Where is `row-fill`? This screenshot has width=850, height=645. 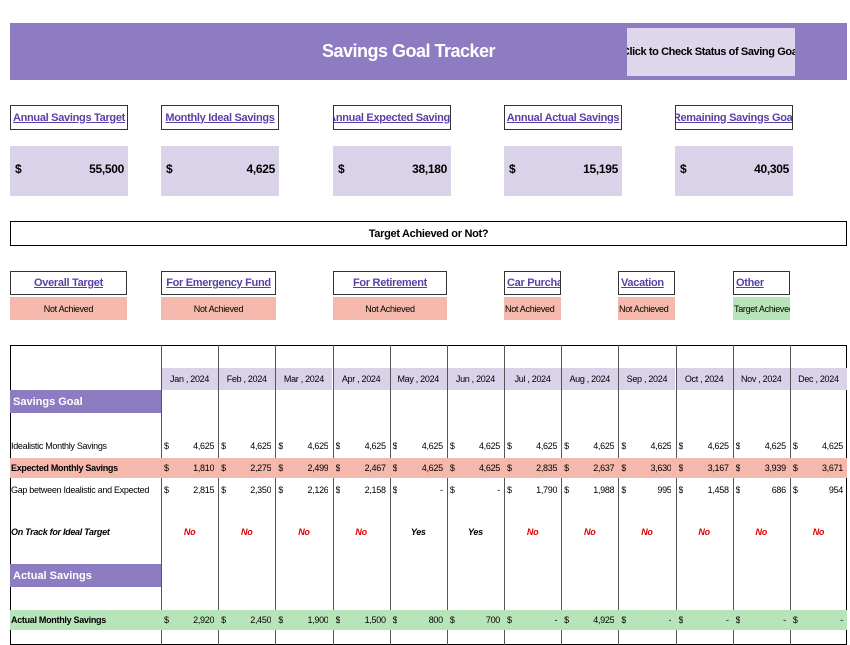
row-fill is located at coordinates (428, 468).